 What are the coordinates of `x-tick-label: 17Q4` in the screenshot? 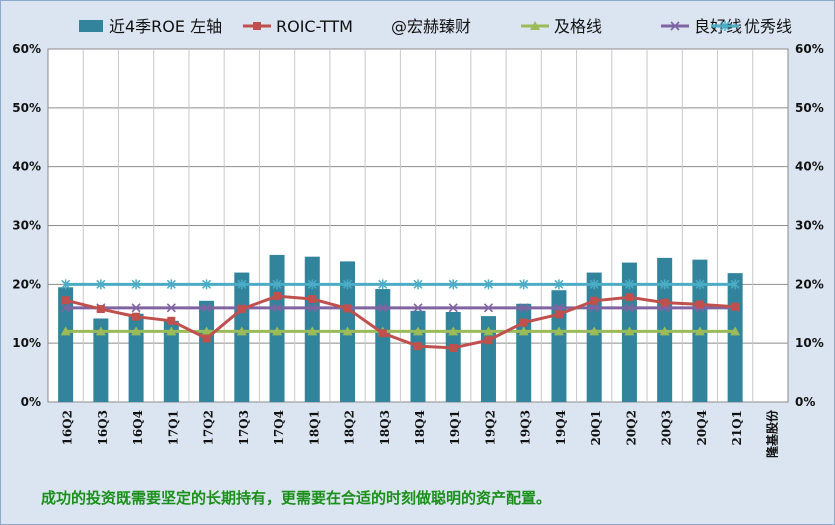 It's located at (279, 428).